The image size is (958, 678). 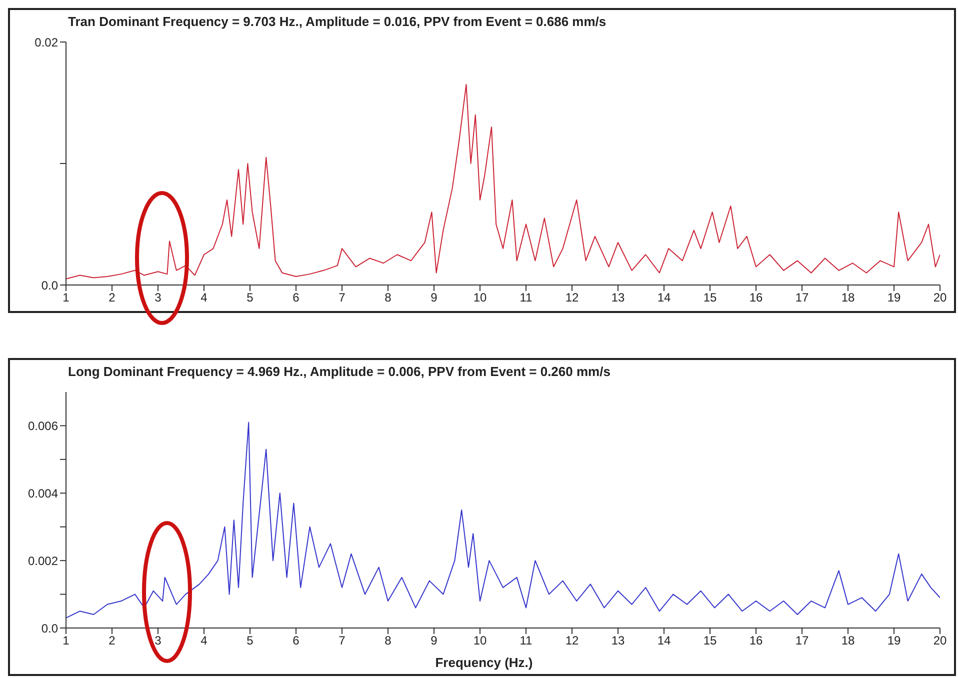 I want to click on chart-title: Long Dominant Frequency = 4.969 Hz., Amplitude = 0.006, PPV from Event = 0.260 mm/s, so click(x=339, y=371).